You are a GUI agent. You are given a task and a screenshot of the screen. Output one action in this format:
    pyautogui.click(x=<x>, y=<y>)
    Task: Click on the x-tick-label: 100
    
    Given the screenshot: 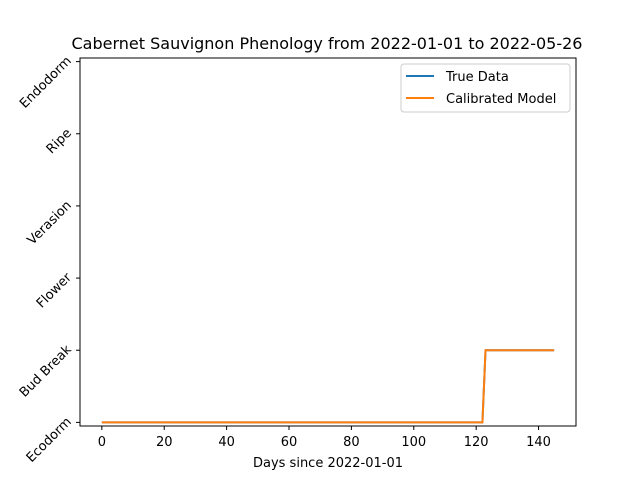 What is the action you would take?
    pyautogui.click(x=413, y=442)
    